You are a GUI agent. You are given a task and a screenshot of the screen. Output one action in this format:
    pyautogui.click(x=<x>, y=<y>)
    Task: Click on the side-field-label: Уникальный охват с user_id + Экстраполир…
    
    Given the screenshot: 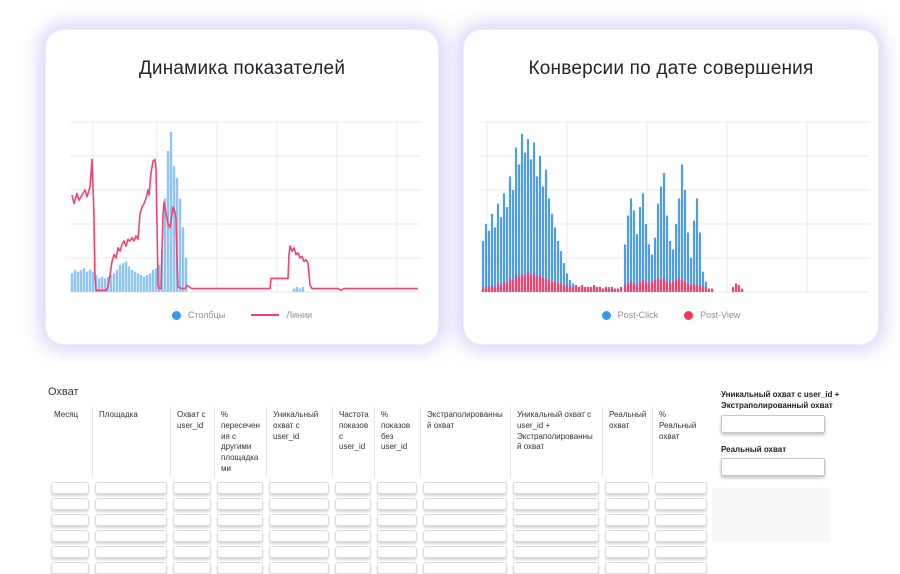 What is the action you would take?
    pyautogui.click(x=780, y=400)
    